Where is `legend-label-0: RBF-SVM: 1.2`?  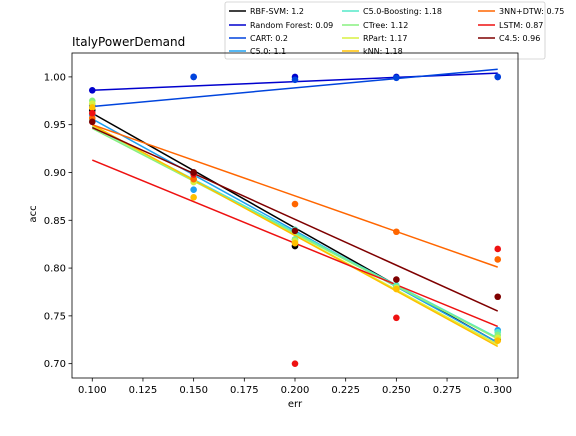
legend-label-0: RBF-SVM: 1.2 is located at coordinates (277, 11).